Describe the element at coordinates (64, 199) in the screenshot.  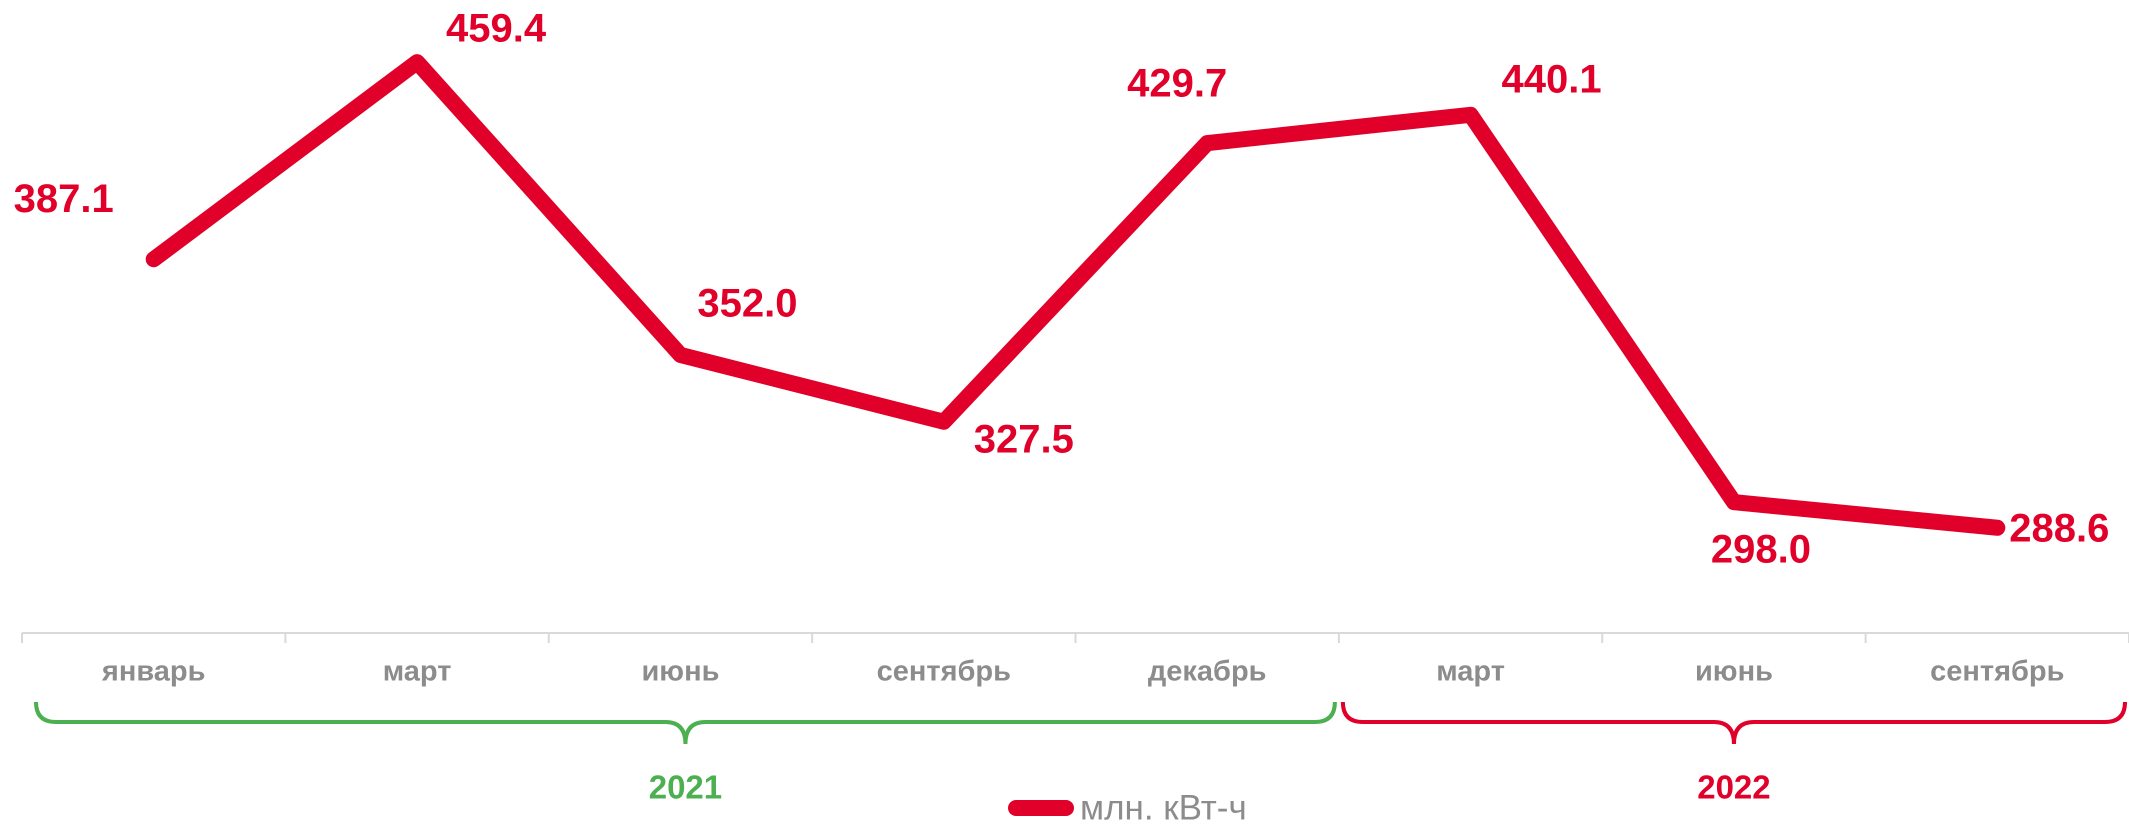
I see `data-label: 387.1` at that location.